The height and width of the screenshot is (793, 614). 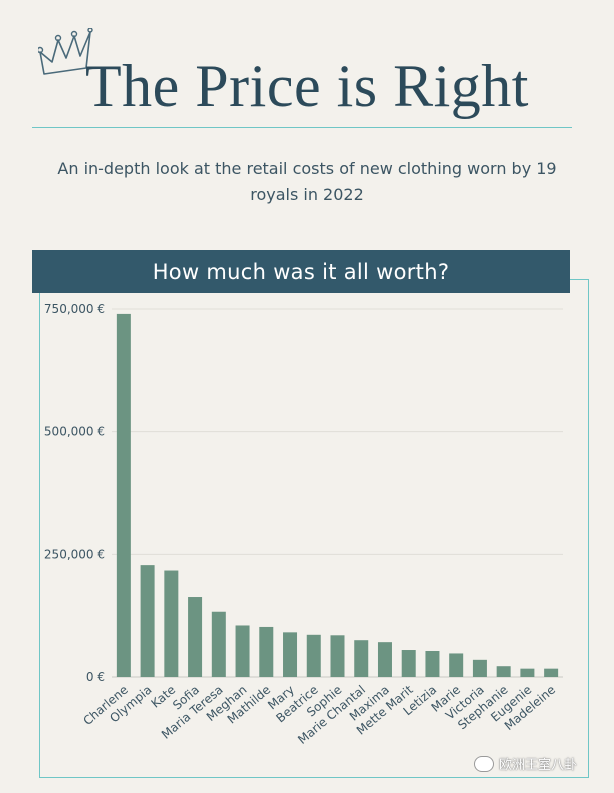 What do you see at coordinates (551, 672) in the screenshot?
I see `bar-madeleine` at bounding box center [551, 672].